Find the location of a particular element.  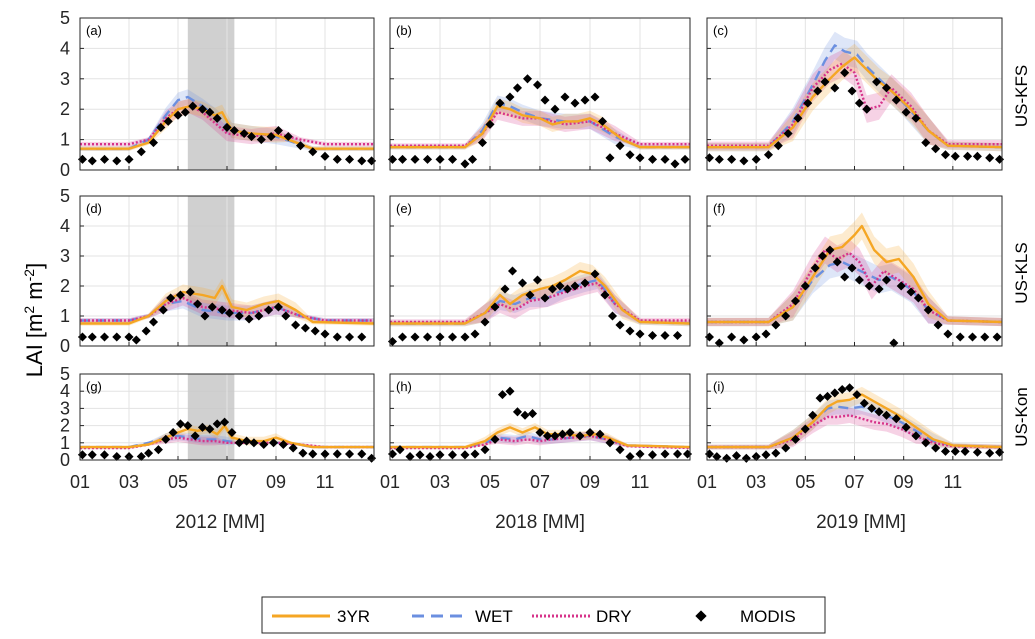

uncertainty-band-3yr is located at coordinates (854, 418).